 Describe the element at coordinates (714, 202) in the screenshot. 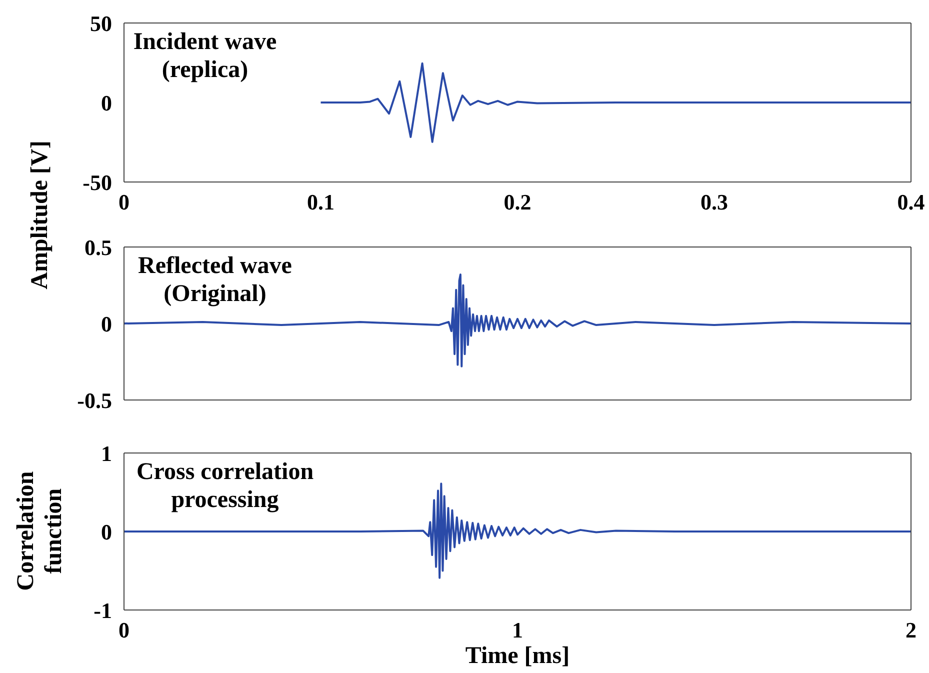

I see `x-tick-label: 0.3` at that location.